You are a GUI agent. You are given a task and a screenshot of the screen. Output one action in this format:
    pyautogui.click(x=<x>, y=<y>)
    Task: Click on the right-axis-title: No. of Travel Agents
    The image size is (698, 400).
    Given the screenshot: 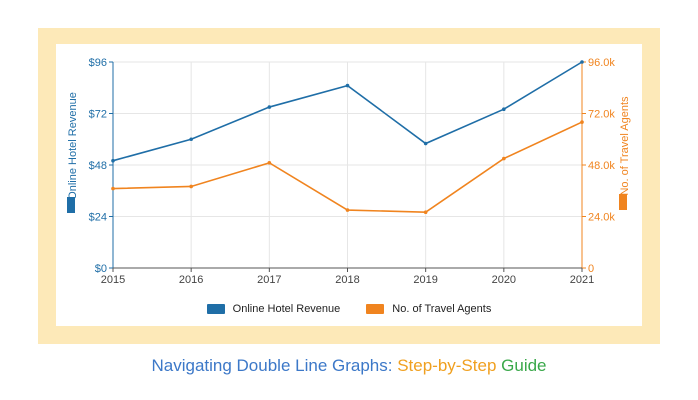 What is the action you would take?
    pyautogui.click(x=625, y=146)
    